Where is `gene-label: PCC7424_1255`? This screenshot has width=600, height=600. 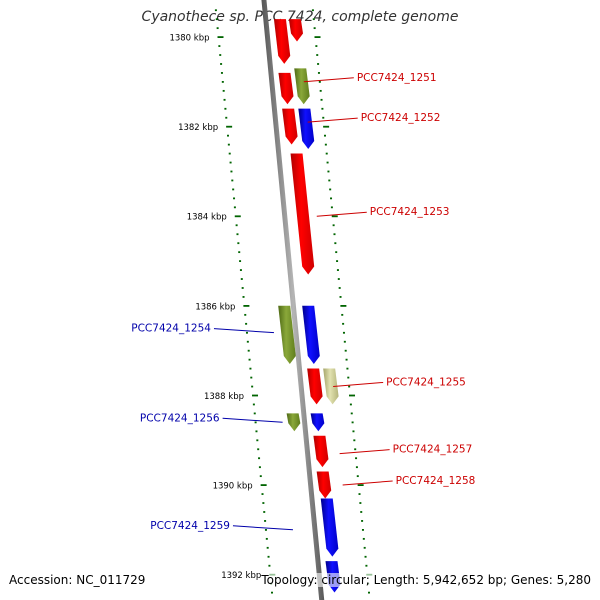
gene-label: PCC7424_1255 is located at coordinates (426, 382).